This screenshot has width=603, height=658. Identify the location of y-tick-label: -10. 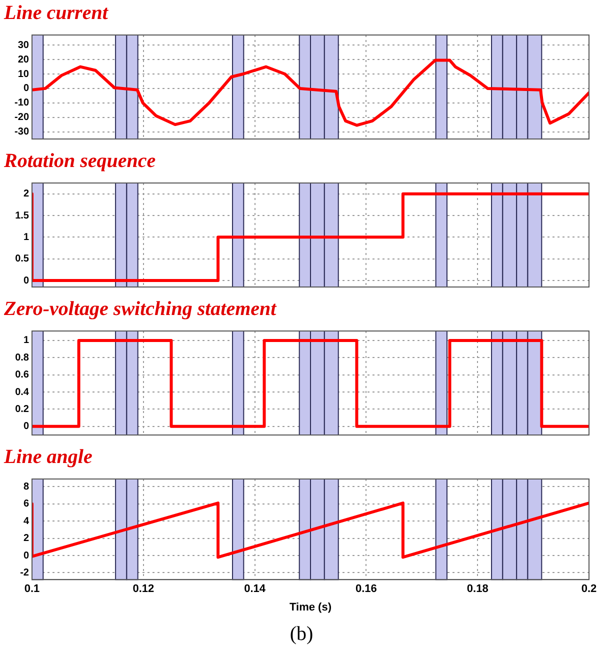
(22, 103).